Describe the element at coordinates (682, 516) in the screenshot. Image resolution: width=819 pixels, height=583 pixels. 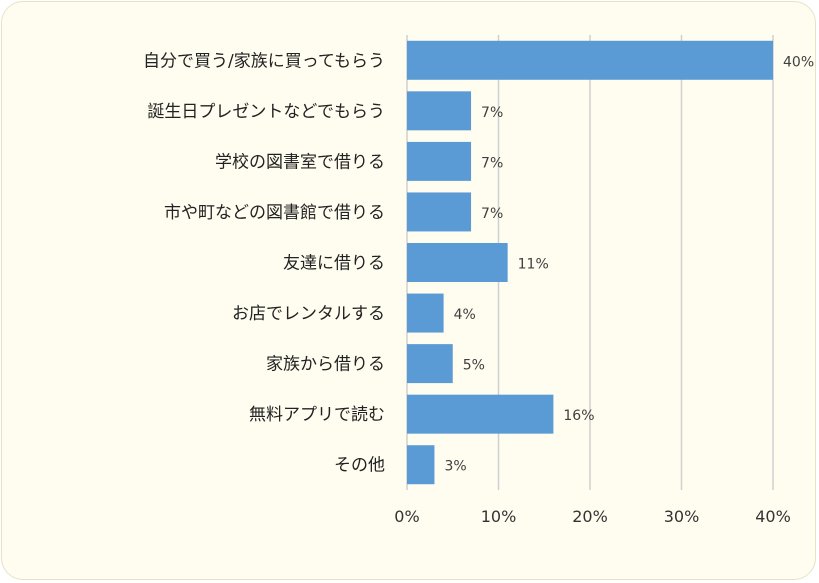
I see `x-tick-label: 30%` at that location.